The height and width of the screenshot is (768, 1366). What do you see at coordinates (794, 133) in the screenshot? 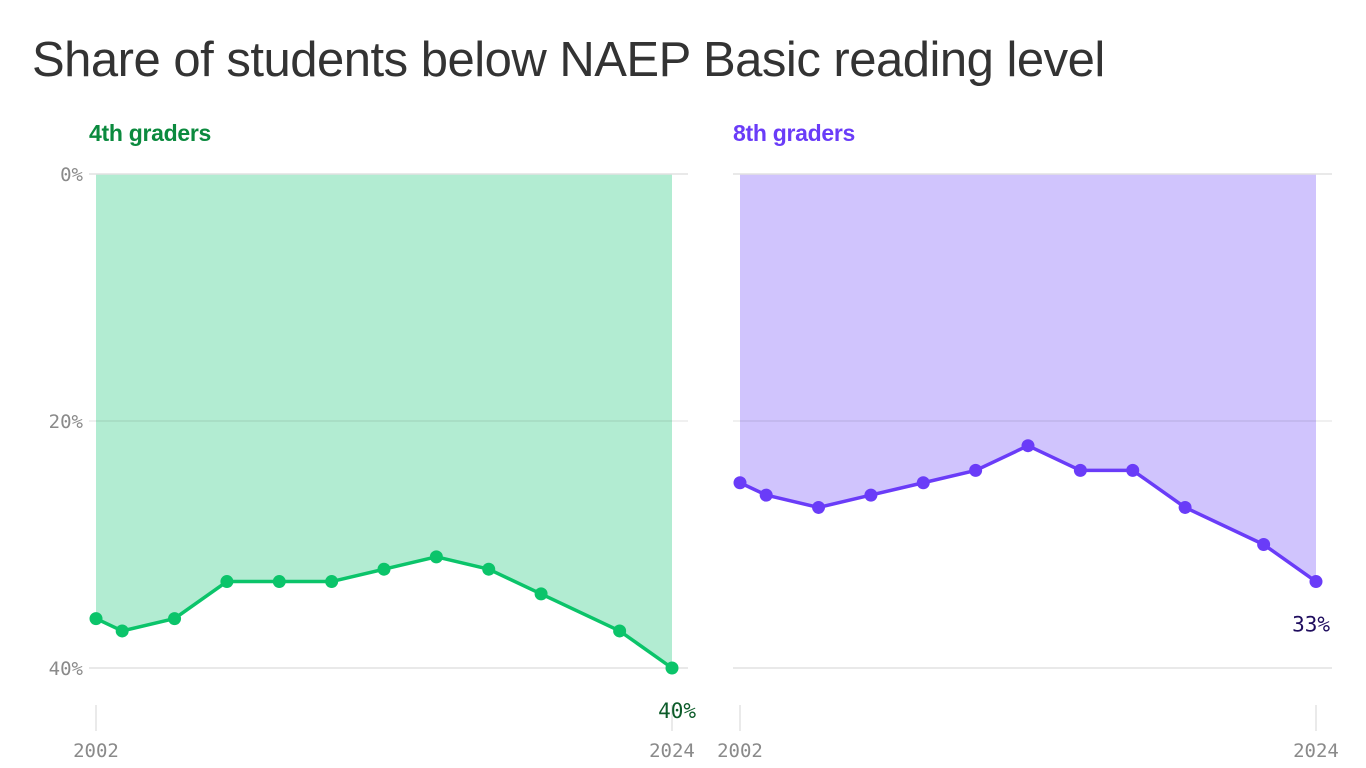
I see `panel-title-8th-graders: 8th graders` at bounding box center [794, 133].